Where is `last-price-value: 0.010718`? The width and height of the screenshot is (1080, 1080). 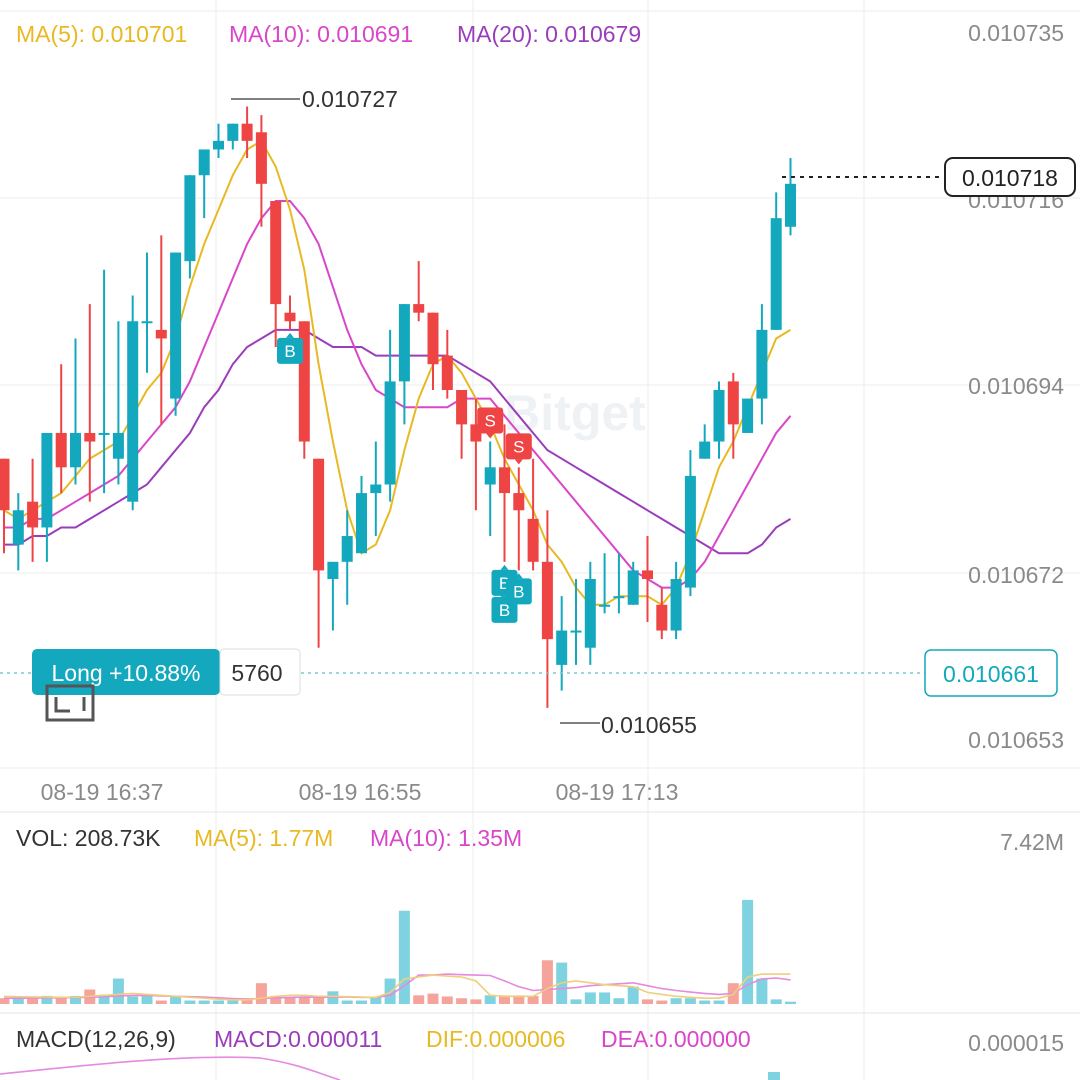
last-price-value: 0.010718 is located at coordinates (1010, 178).